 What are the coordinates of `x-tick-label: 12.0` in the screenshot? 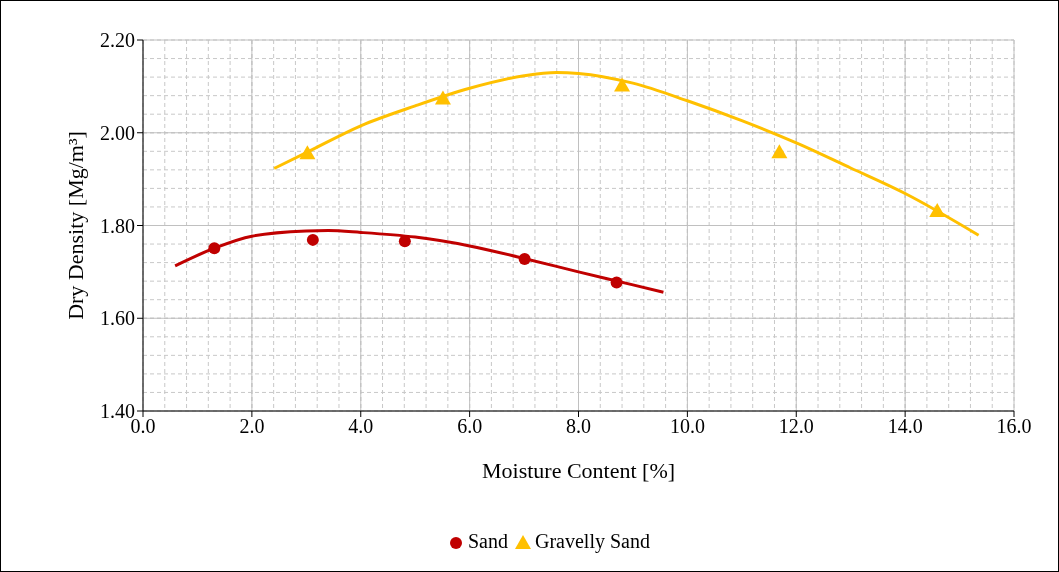 It's located at (796, 426).